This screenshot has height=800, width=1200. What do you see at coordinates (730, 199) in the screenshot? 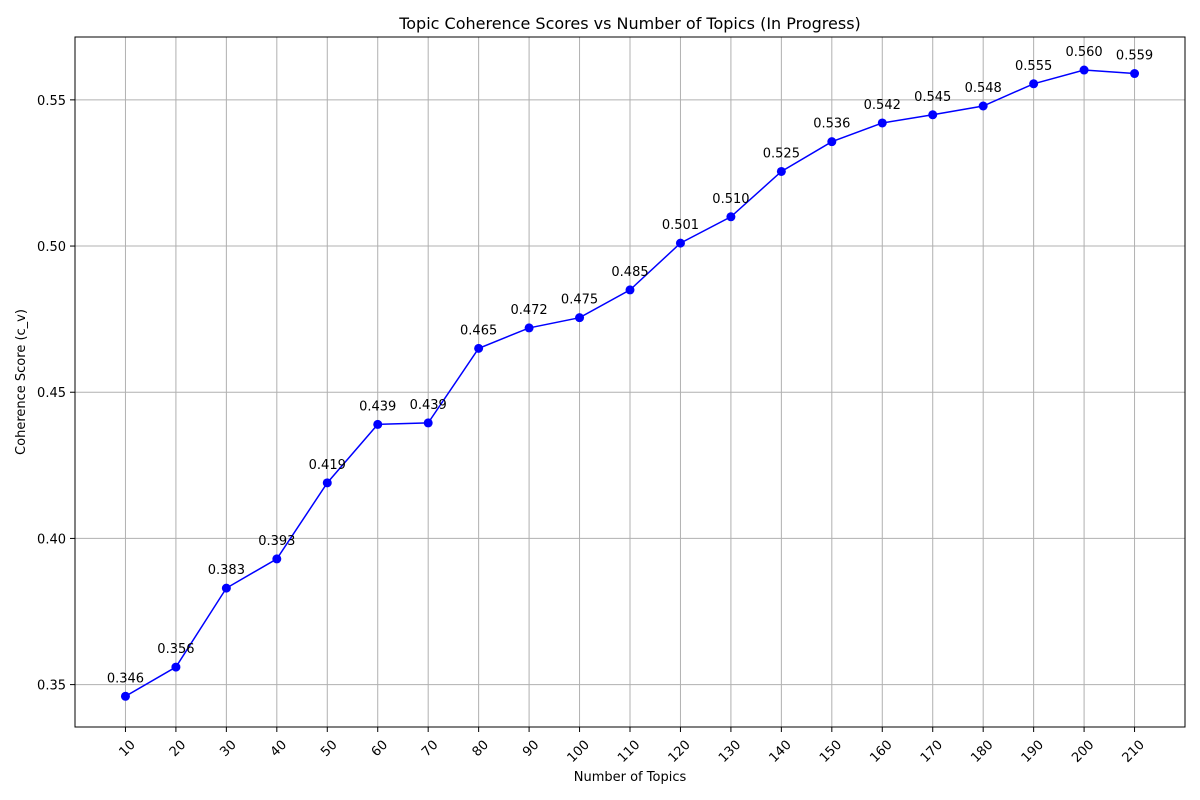
I see `data-label: 0.510` at bounding box center [730, 199].